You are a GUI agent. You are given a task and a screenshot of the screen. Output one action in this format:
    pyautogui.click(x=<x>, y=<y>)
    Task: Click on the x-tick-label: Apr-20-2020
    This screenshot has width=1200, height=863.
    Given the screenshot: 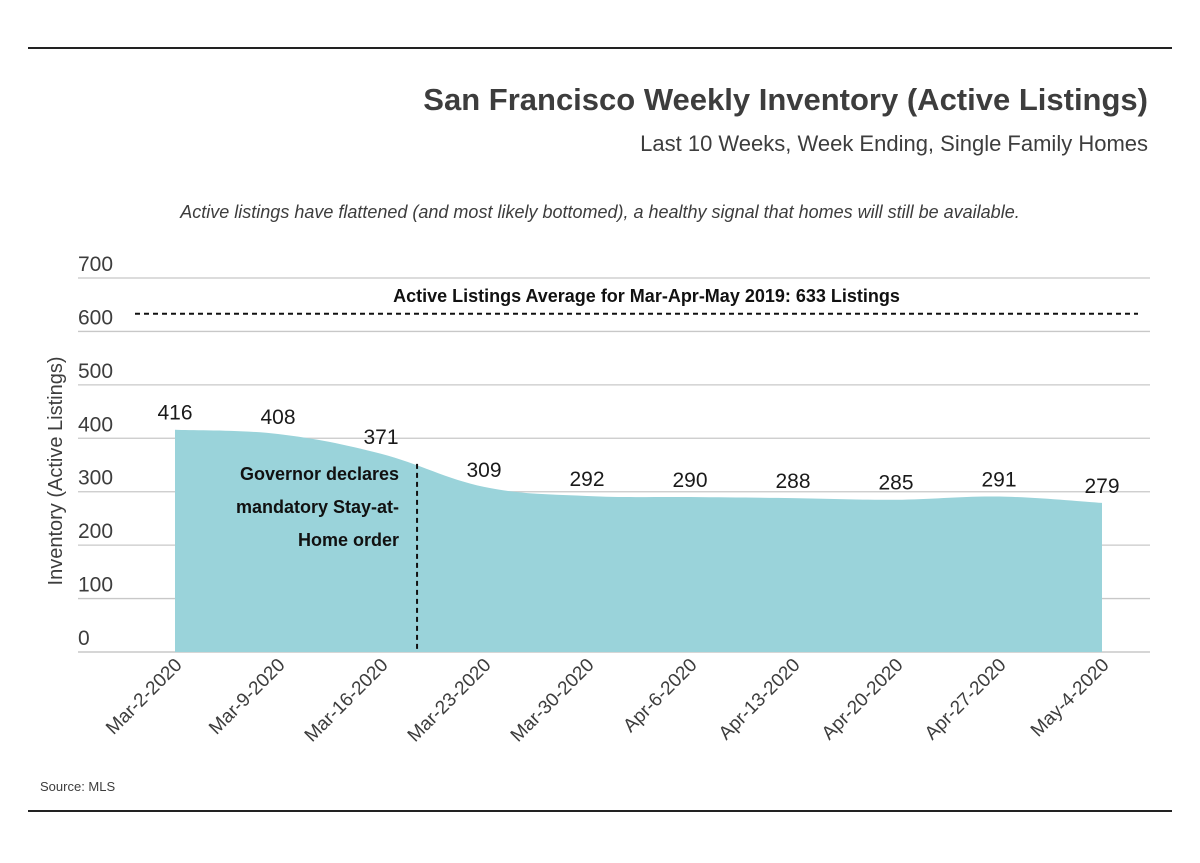 What is the action you would take?
    pyautogui.click(x=863, y=700)
    